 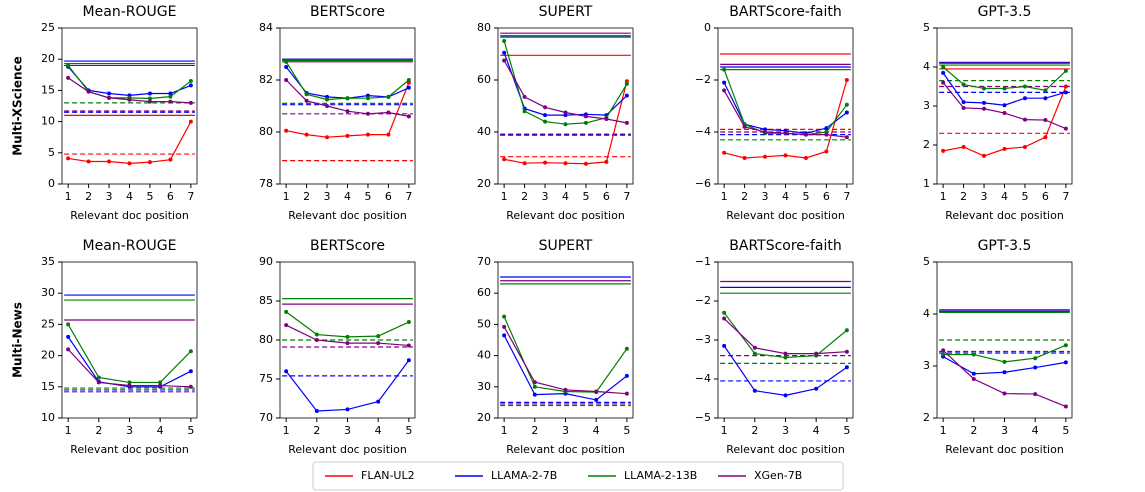 I want to click on y-tick-label: 0, so click(x=51, y=183).